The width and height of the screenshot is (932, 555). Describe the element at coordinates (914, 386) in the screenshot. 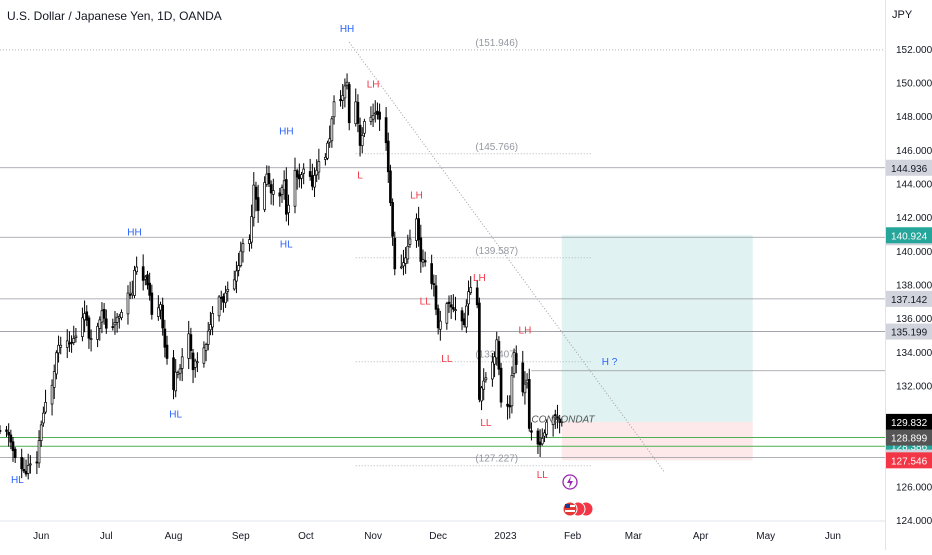

I see `price-tick-label: 132.000` at that location.